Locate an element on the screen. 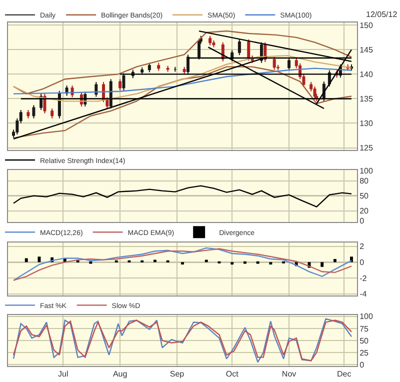  x-tick-label: Aug is located at coordinates (120, 374).